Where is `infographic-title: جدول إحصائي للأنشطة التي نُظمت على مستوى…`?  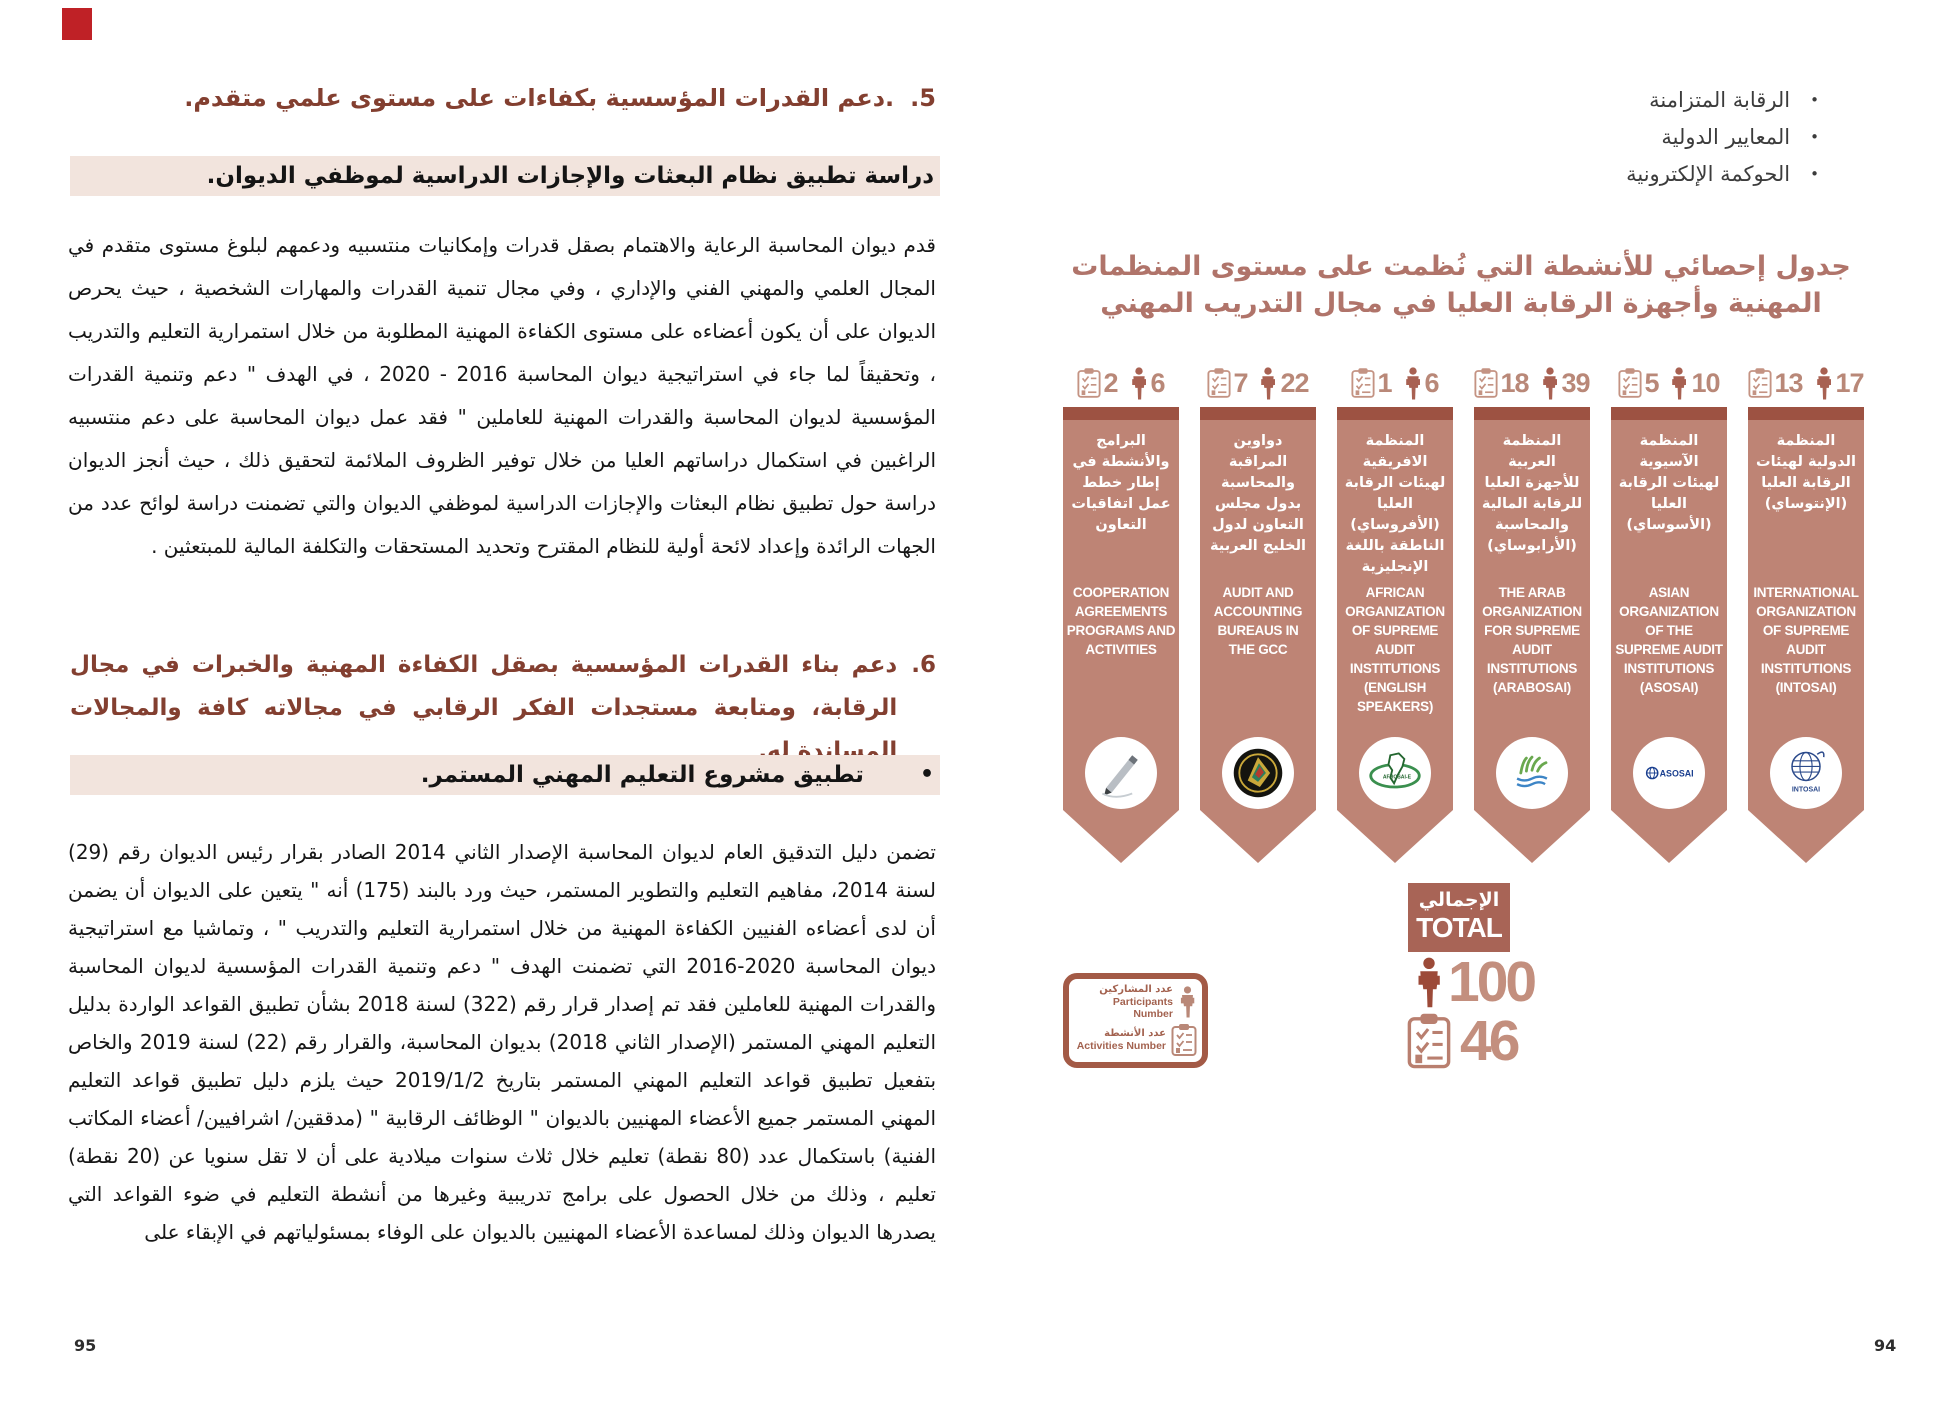
infographic-title: جدول إحصائي للأنشطة التي نُظمت على مستوى… is located at coordinates (1461, 285).